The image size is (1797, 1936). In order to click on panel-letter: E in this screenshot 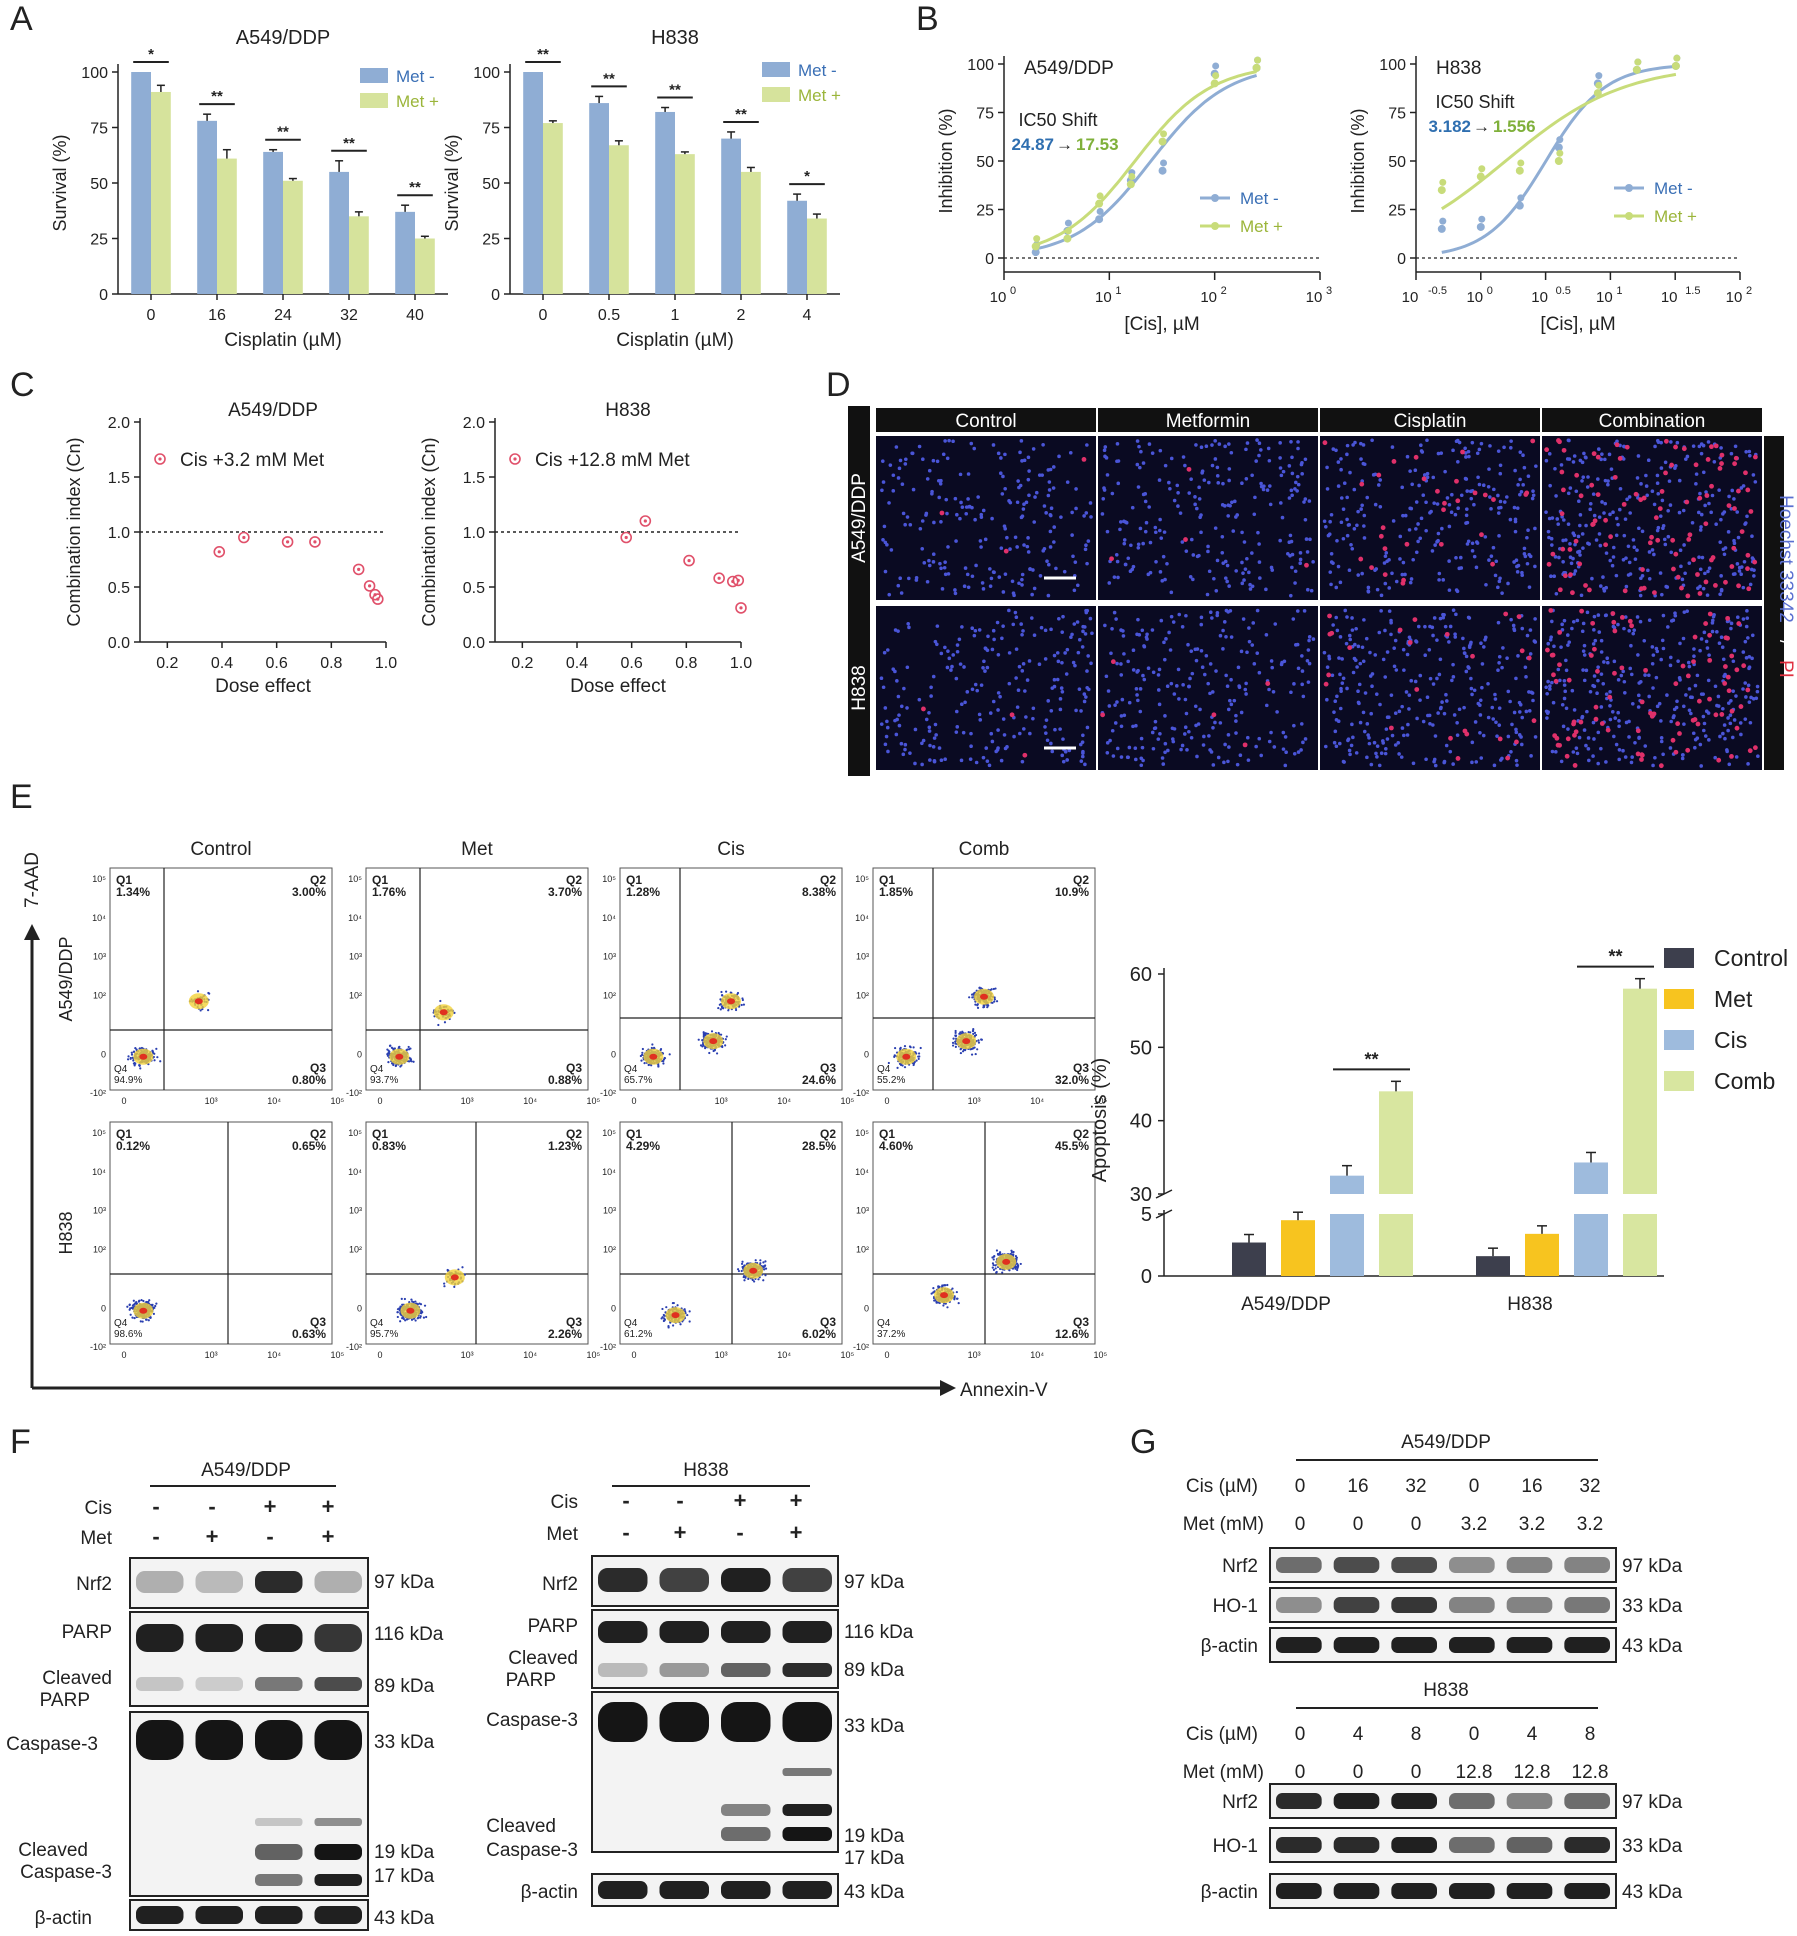, I will do `click(21, 797)`.